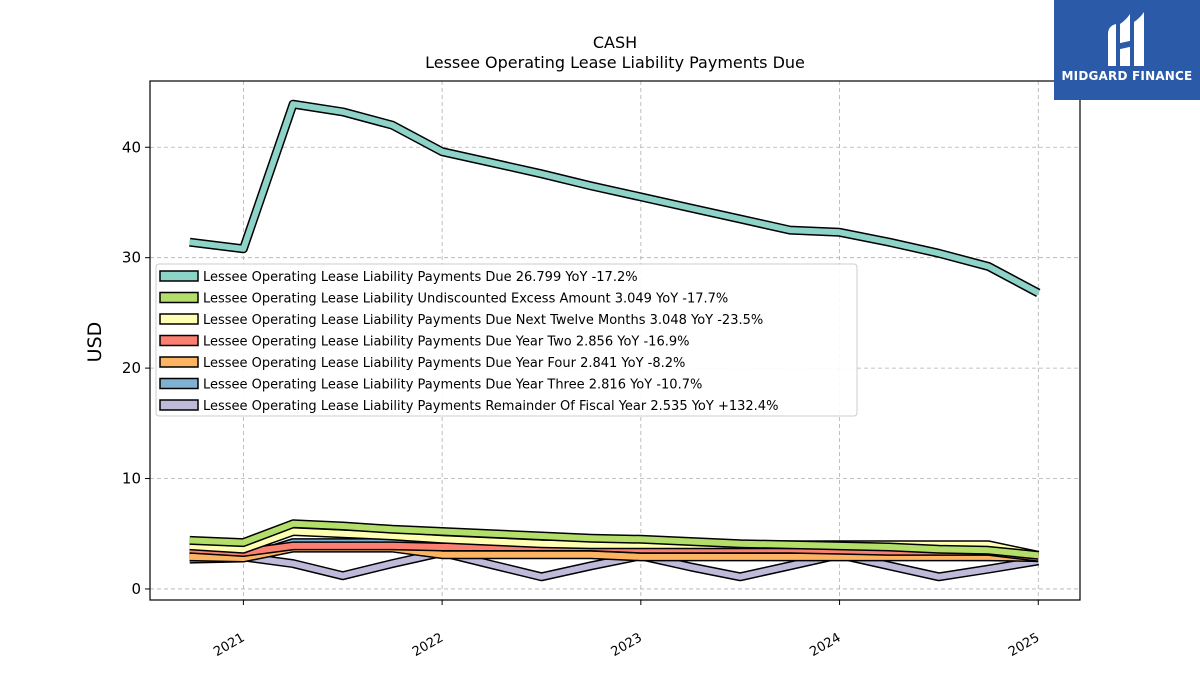 The height and width of the screenshot is (675, 1200). I want to click on y-tick-label: 30, so click(131, 258).